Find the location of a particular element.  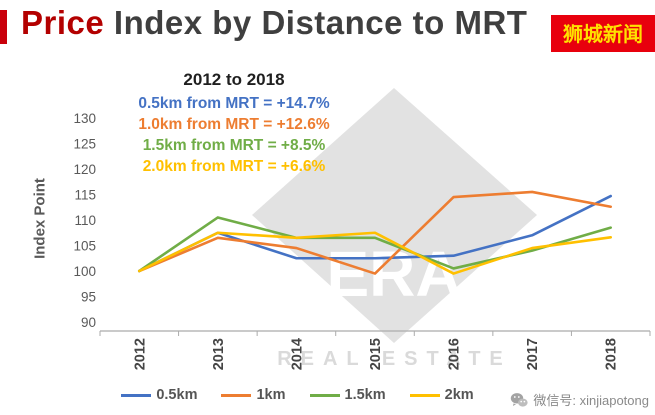

title-rest: Index by Distance to MRT is located at coordinates (316, 22).